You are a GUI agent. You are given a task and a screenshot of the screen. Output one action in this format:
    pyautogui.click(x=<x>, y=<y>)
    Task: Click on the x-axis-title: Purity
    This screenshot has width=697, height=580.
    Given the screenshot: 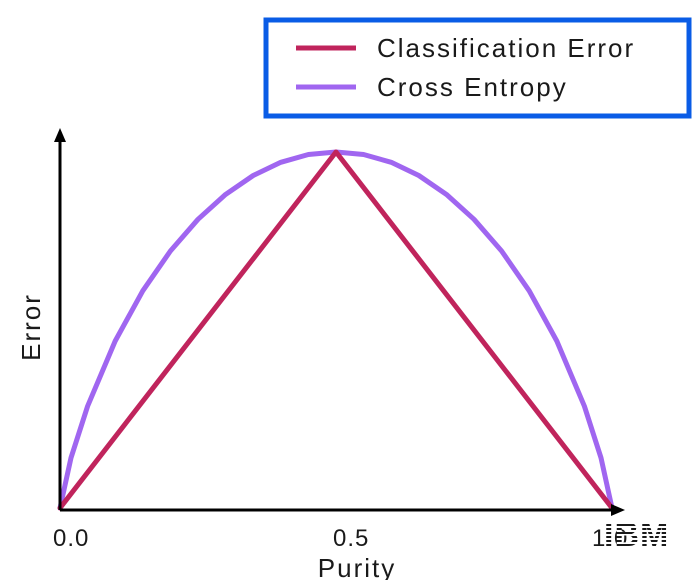 What is the action you would take?
    pyautogui.click(x=357, y=566)
    